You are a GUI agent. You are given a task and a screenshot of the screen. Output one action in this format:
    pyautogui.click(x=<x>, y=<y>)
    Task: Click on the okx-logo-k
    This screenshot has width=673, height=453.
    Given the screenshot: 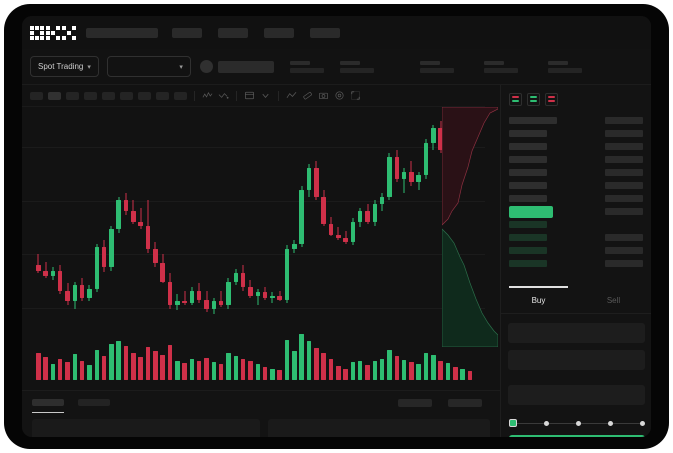 What is the action you would take?
    pyautogui.click(x=53, y=32)
    